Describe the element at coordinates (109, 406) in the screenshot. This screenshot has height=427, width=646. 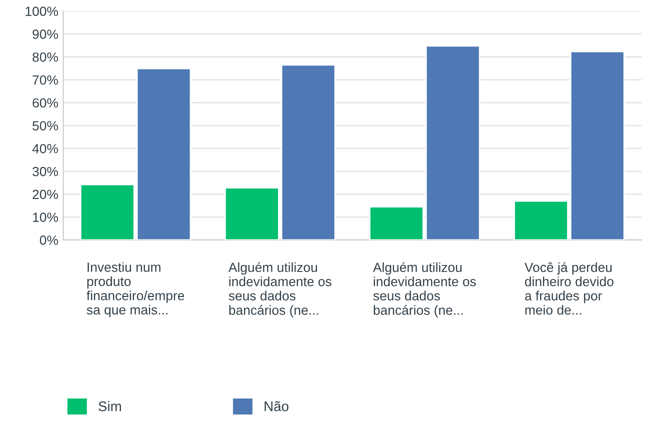
I see `legend-label: Sim` at that location.